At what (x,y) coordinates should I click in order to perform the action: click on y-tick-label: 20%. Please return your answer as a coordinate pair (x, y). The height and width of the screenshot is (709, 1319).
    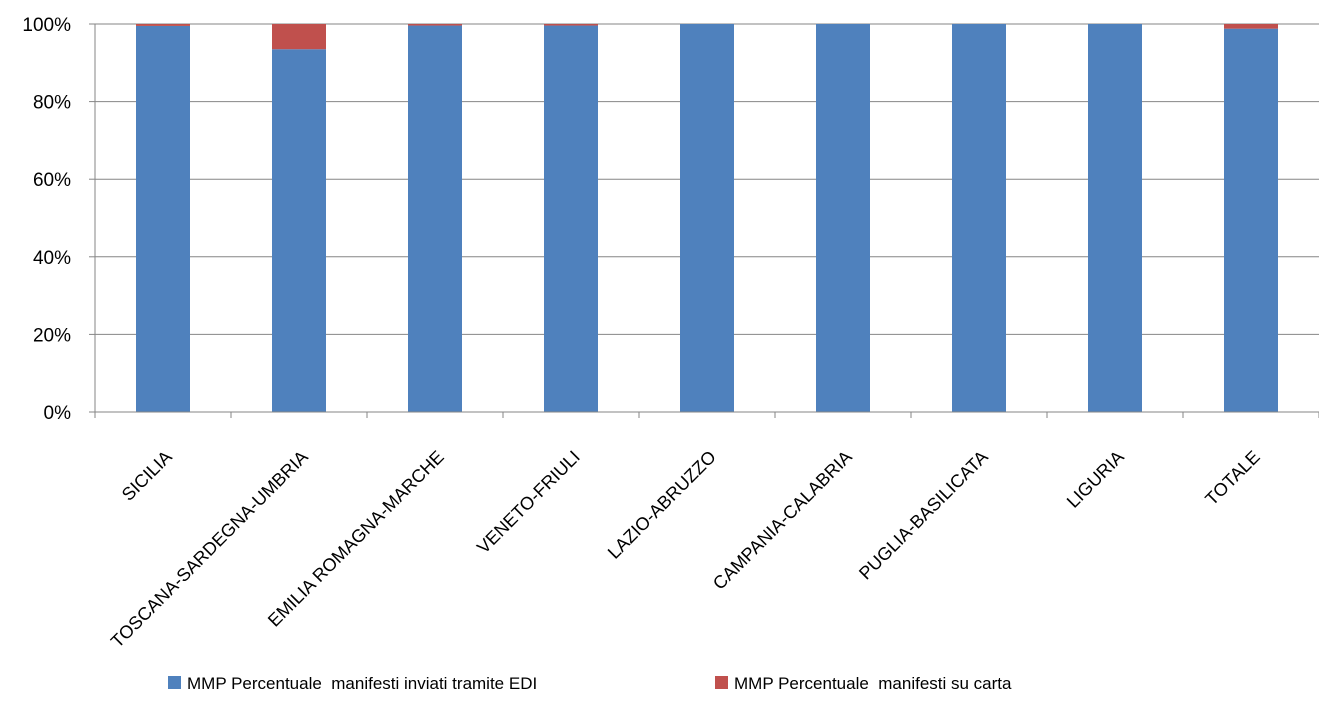
    Looking at the image, I should click on (52, 335).